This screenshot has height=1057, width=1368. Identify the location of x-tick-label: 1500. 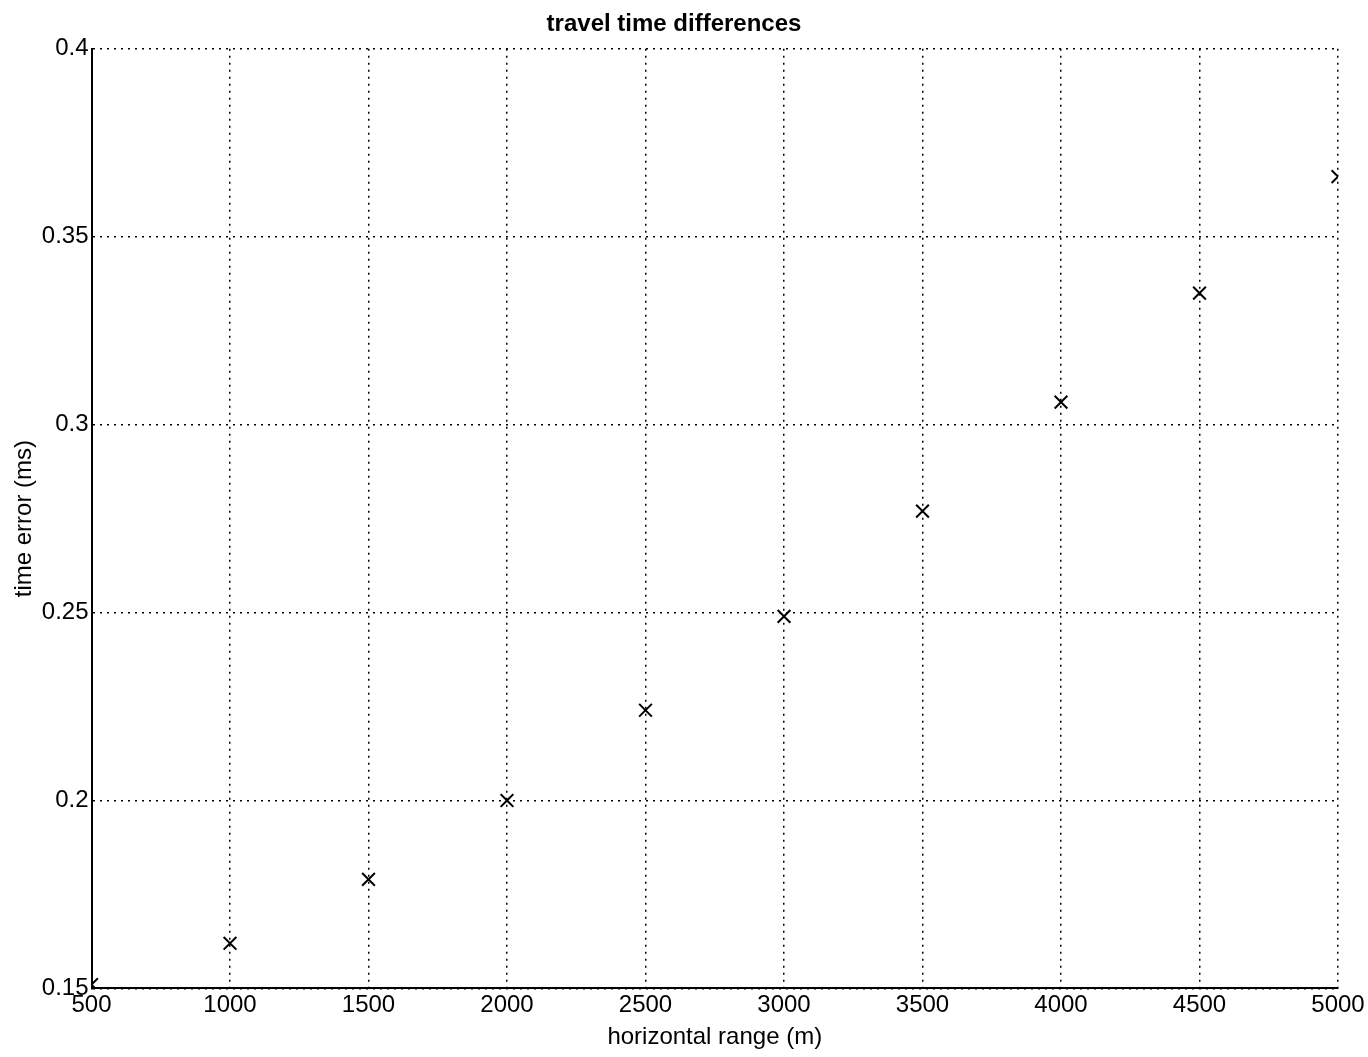
(368, 1004).